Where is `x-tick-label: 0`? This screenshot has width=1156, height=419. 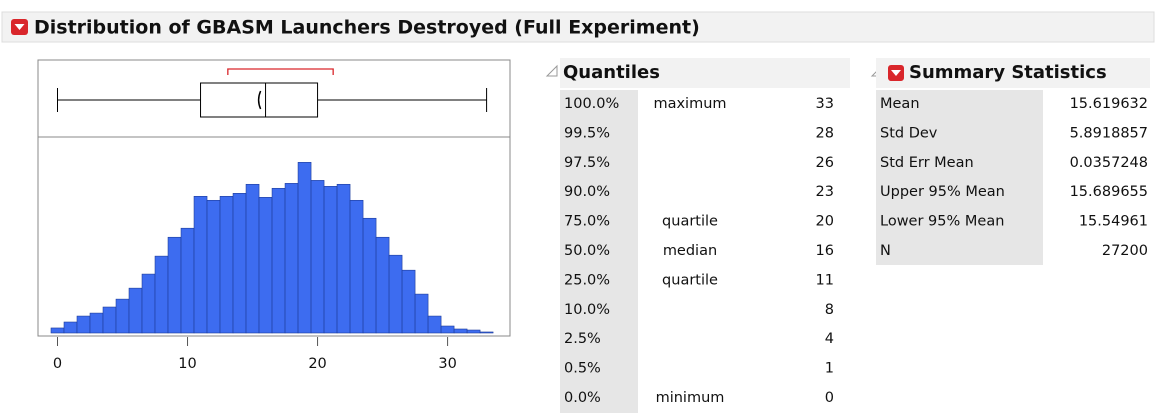 x-tick-label: 0 is located at coordinates (57, 364).